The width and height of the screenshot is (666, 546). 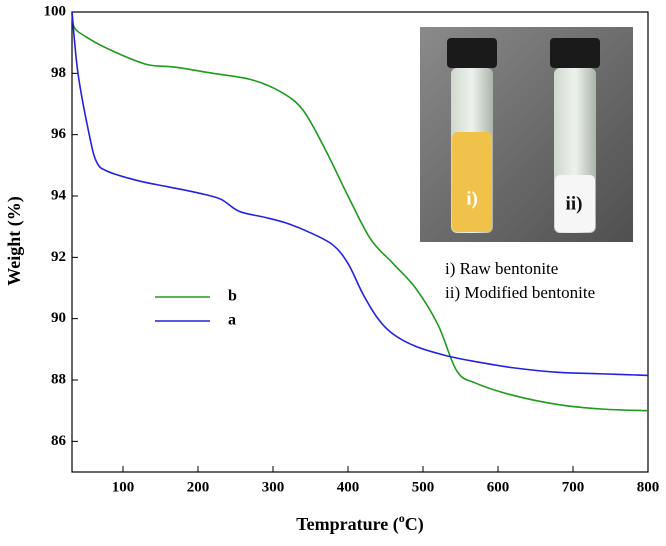 What do you see at coordinates (232, 296) in the screenshot?
I see `legend-label: b` at bounding box center [232, 296].